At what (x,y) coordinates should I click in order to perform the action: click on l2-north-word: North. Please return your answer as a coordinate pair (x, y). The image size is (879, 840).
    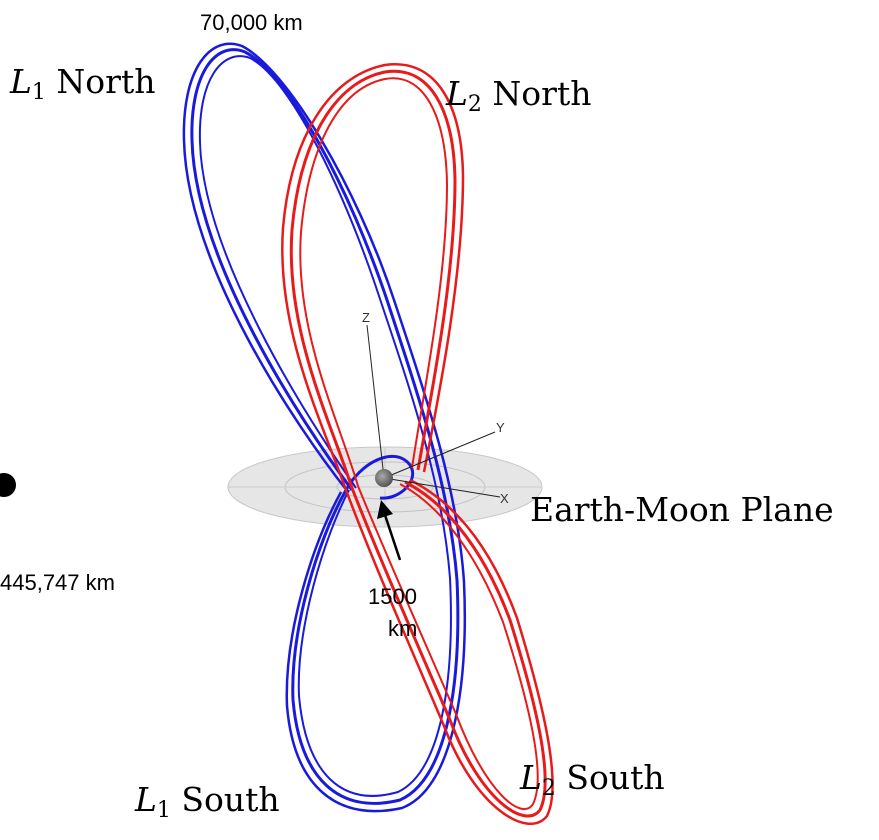
    Looking at the image, I should click on (542, 93).